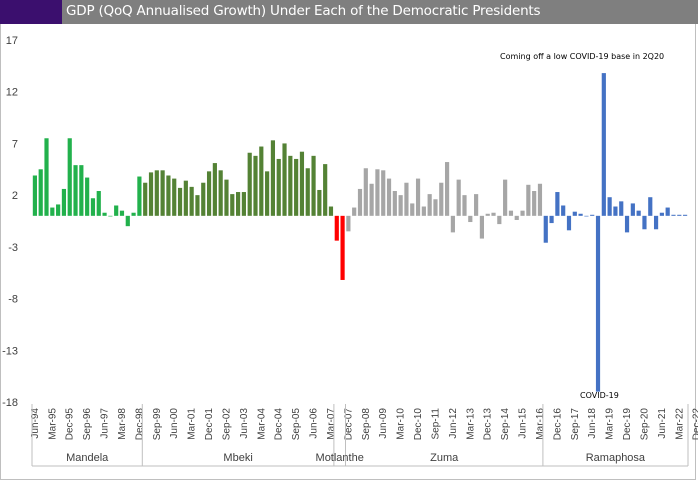 This screenshot has width=698, height=482. What do you see at coordinates (15, 144) in the screenshot?
I see `y-tick-label: 7` at bounding box center [15, 144].